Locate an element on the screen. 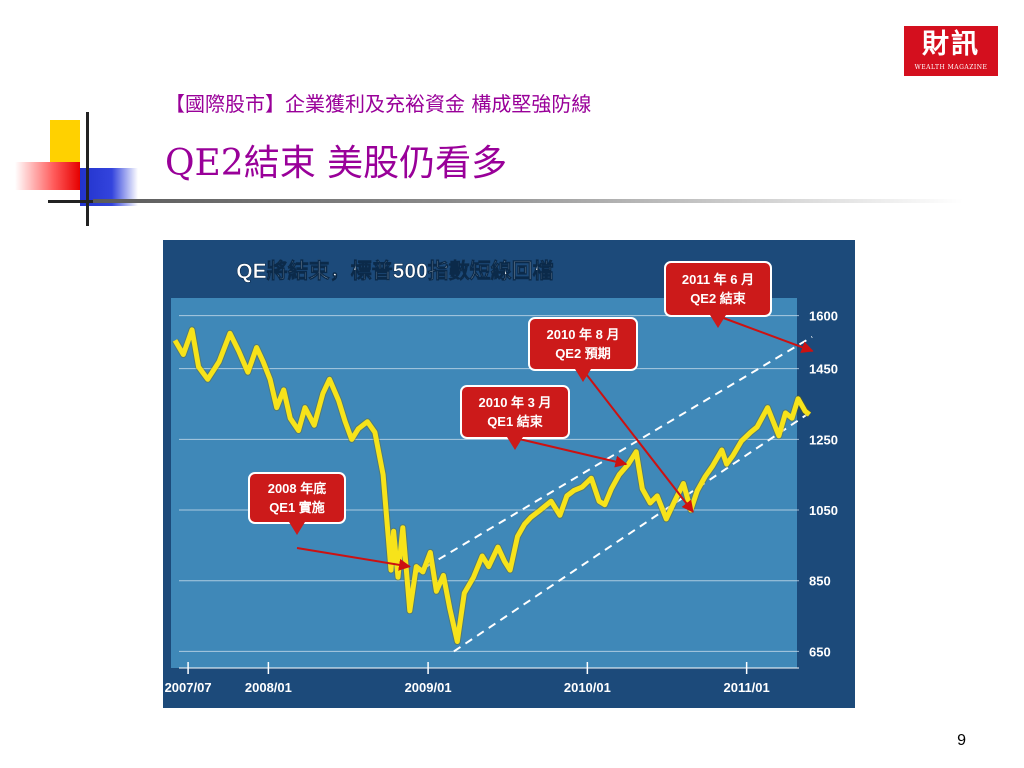 Image resolution: width=1024 pixels, height=768 pixels. callout-label: 2008 年底 is located at coordinates (297, 488).